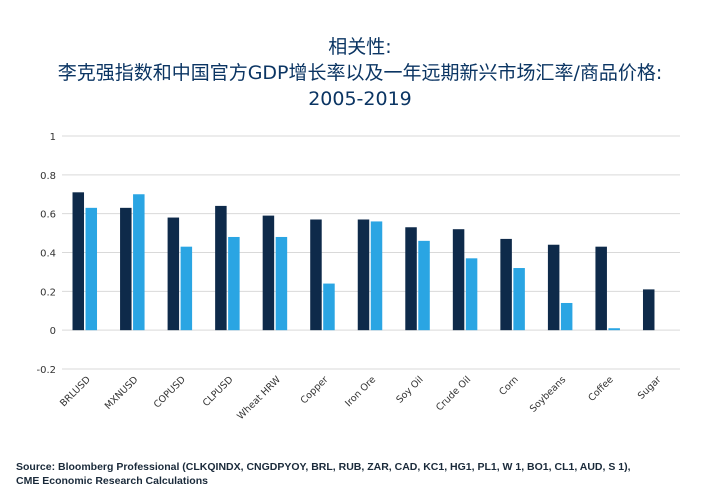 The height and width of the screenshot is (500, 720). What do you see at coordinates (548, 394) in the screenshot?
I see `x-tick-label: Soybeans` at bounding box center [548, 394].